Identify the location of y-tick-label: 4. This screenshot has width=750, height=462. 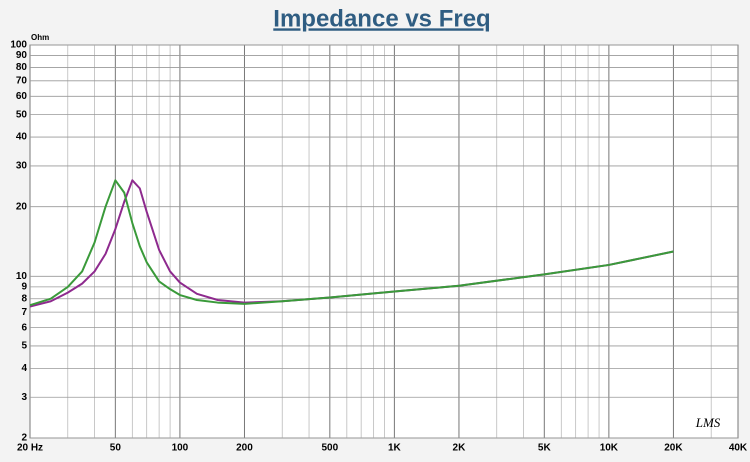
(24, 368).